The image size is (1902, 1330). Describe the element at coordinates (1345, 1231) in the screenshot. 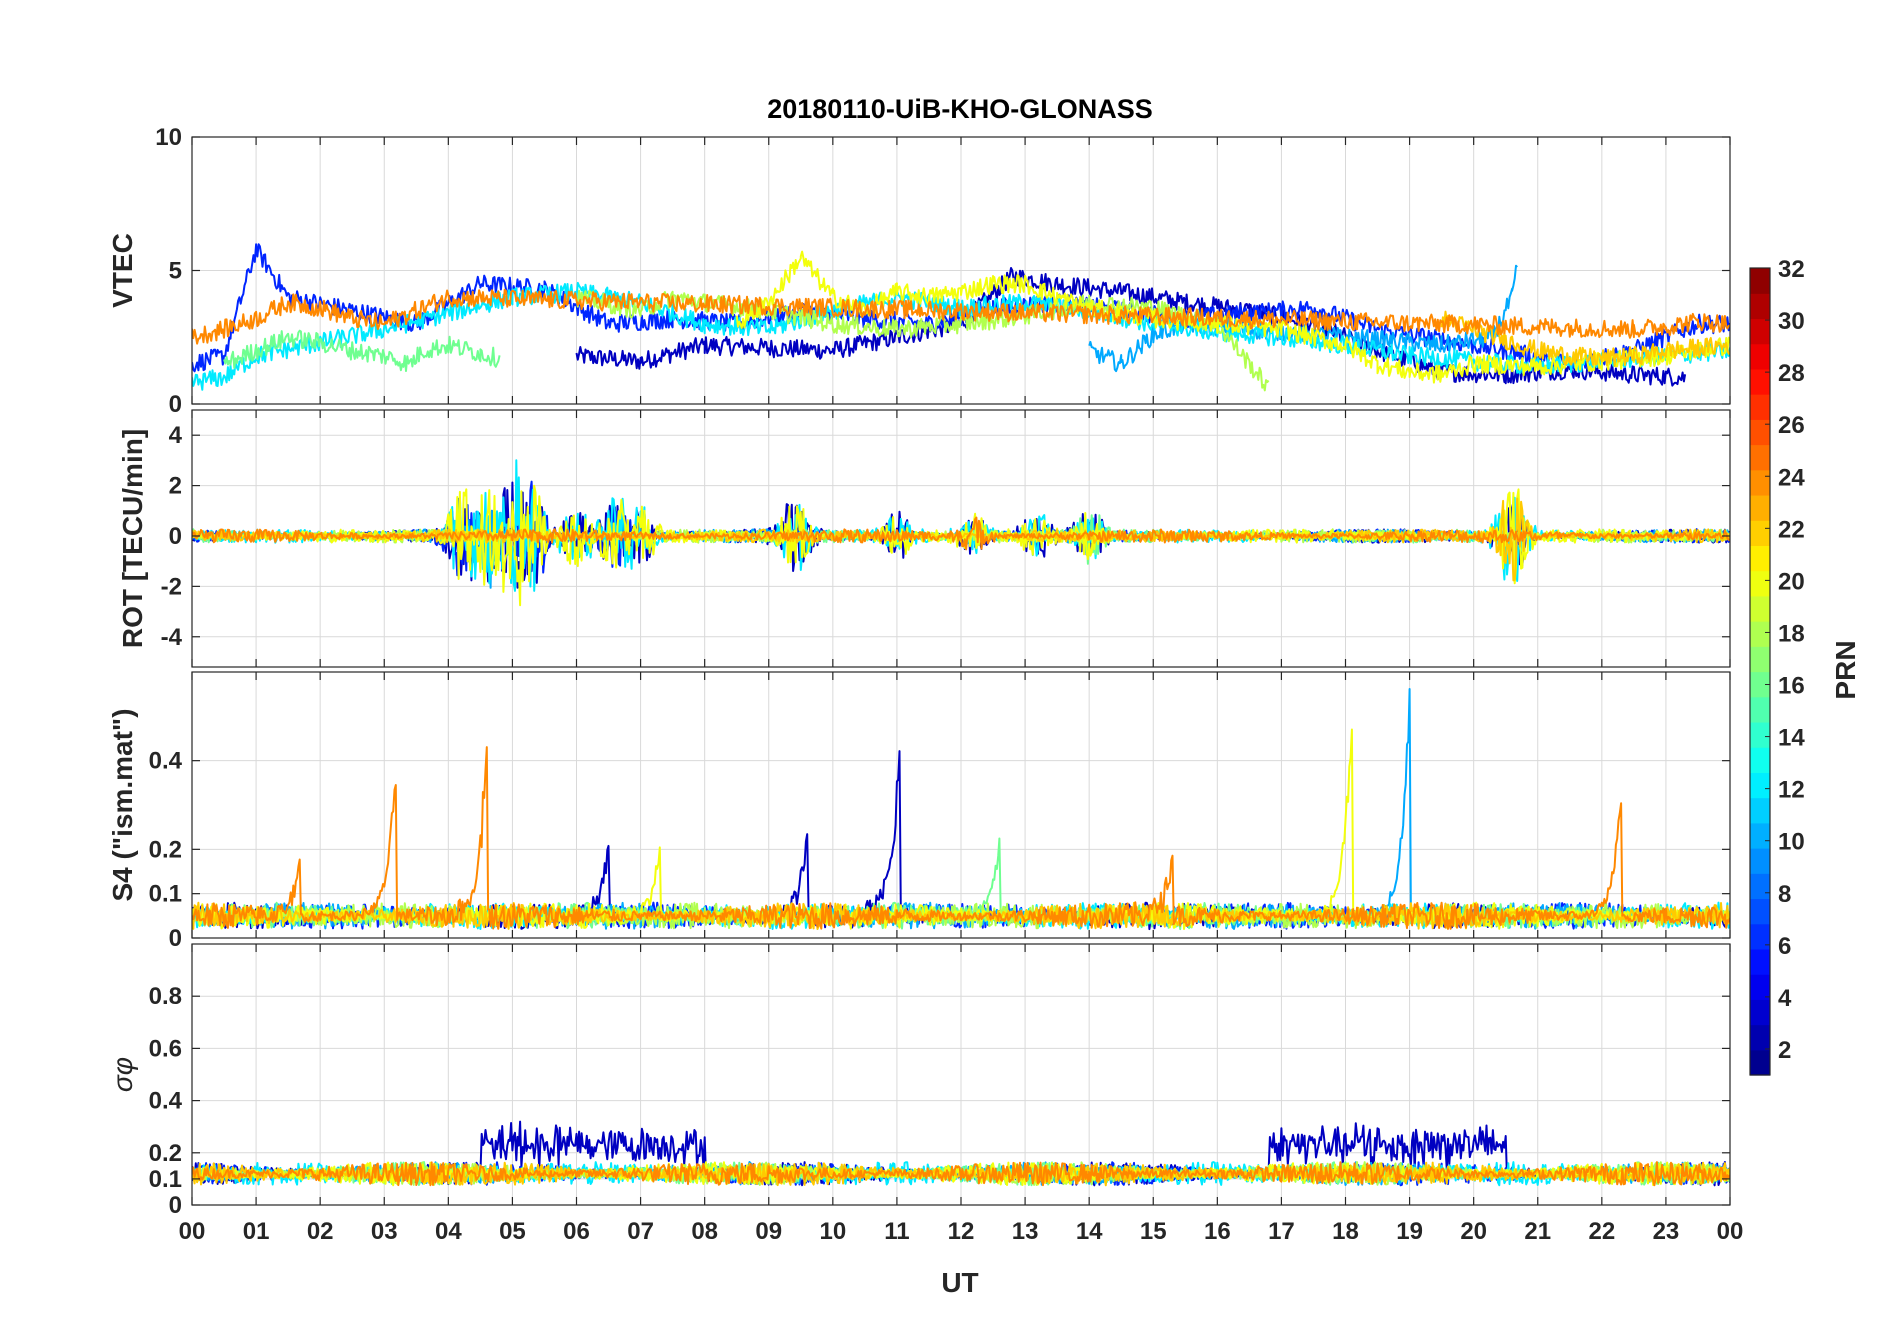

I see `x-tick-label: 18` at that location.